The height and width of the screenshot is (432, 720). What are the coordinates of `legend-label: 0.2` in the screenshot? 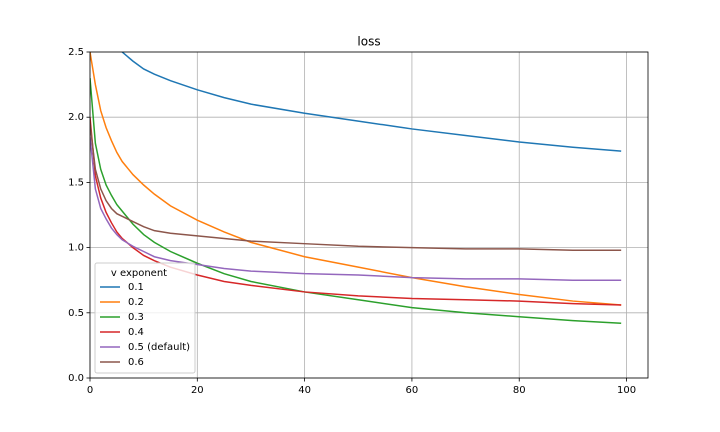 It's located at (136, 302).